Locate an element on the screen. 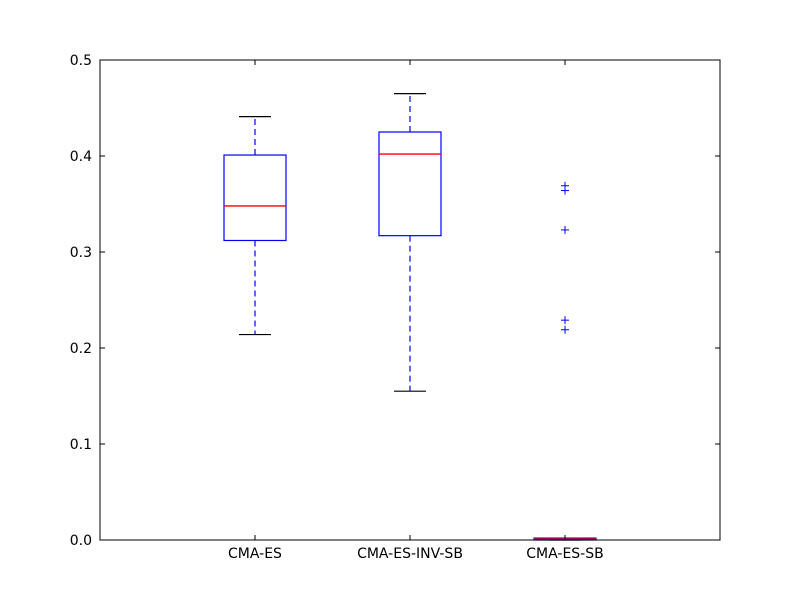  y-tick-label: 0.5 is located at coordinates (81, 61).